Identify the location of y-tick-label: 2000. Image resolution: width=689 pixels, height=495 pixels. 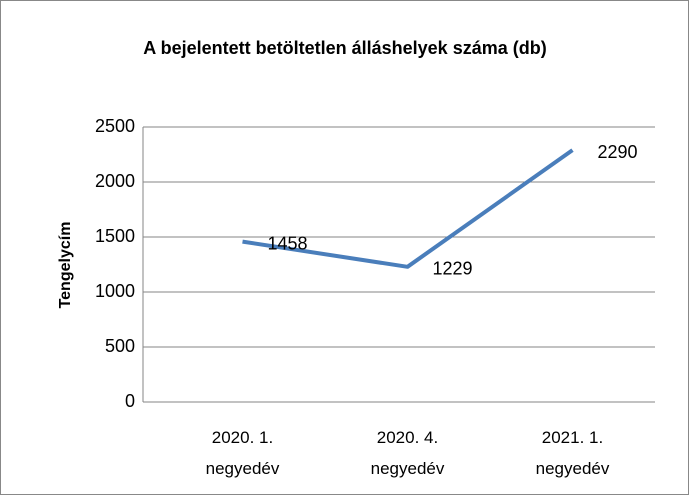
(115, 181).